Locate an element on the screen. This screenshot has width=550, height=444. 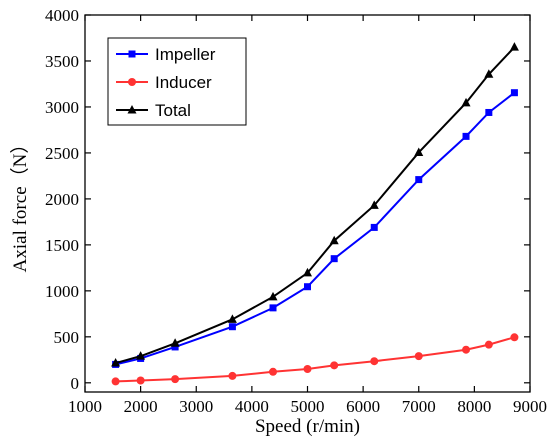
y-axis-title: Axial force（N） is located at coordinates (20, 204).